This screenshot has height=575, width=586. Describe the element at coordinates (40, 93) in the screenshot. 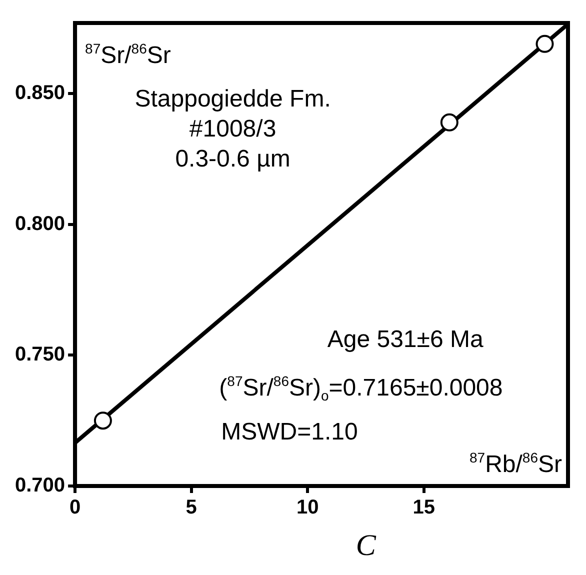

I see `y-tick-label: 0.850` at that location.